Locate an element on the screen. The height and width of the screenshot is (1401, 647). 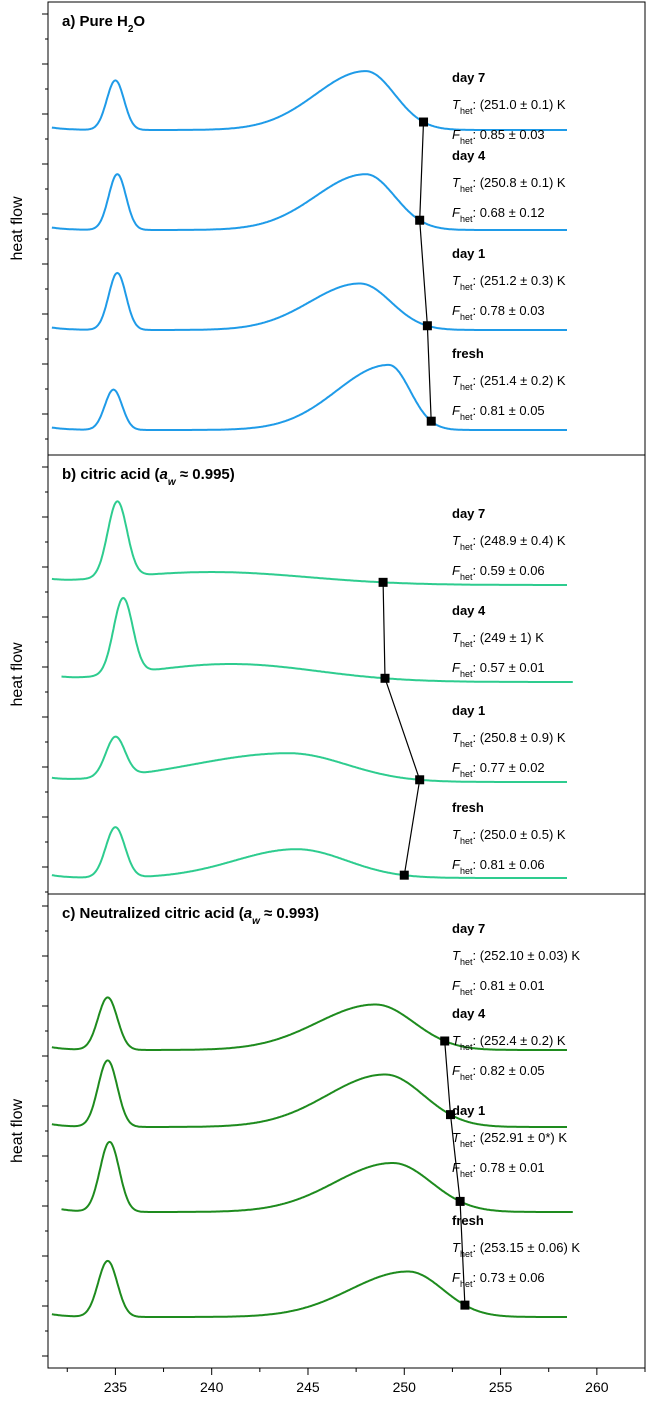
f-het-label: Fhet: 0.57 ± 0.01 is located at coordinates (498, 669).